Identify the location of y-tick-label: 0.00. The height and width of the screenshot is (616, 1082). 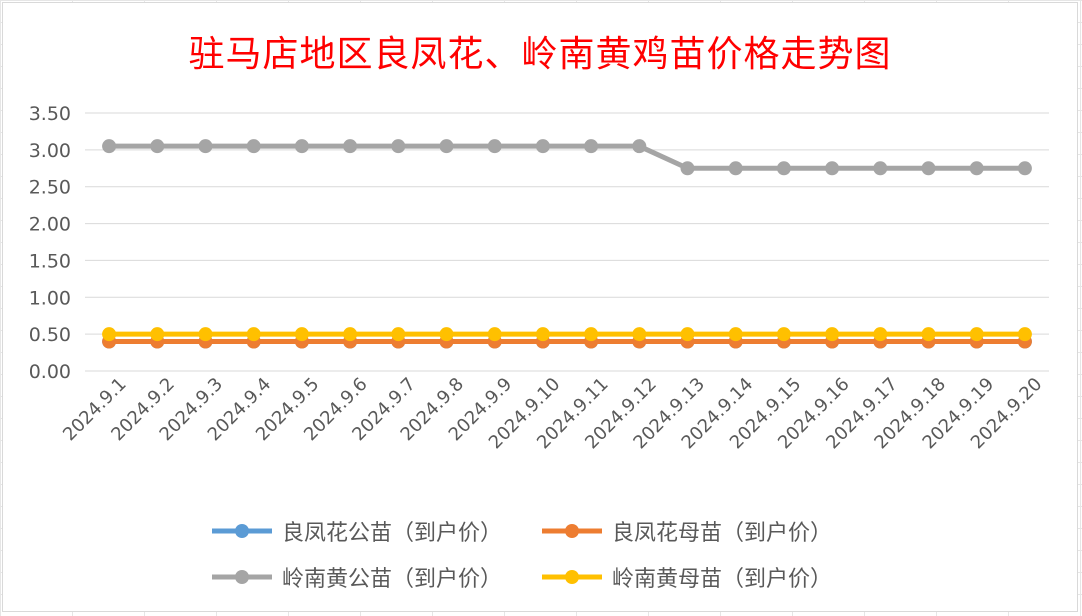
(50, 372).